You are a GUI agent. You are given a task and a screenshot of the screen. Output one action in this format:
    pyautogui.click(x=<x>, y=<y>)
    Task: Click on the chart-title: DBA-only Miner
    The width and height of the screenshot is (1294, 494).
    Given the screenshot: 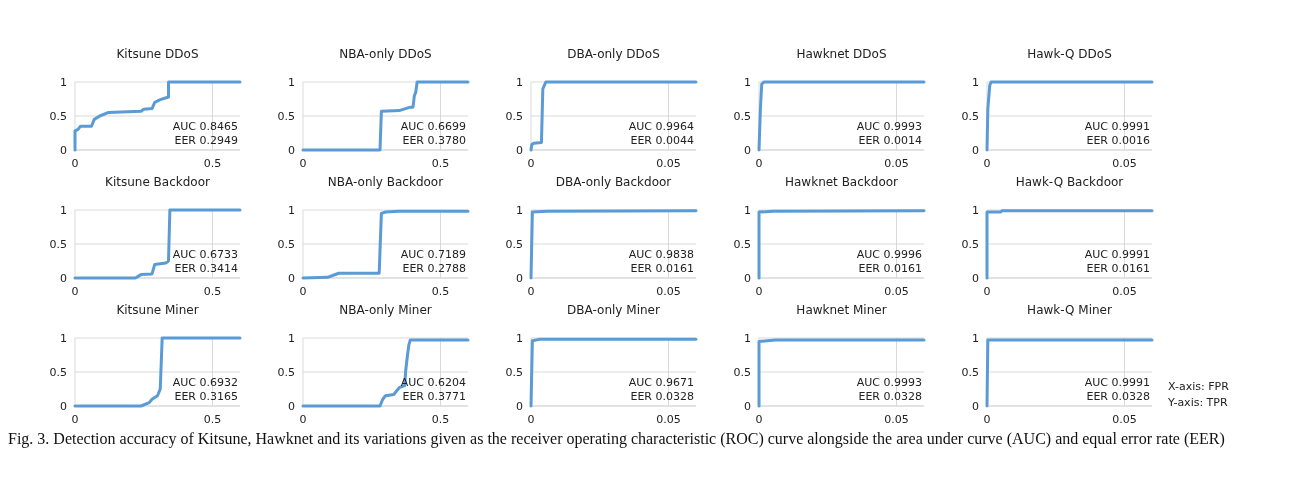 What is the action you would take?
    pyautogui.click(x=613, y=310)
    